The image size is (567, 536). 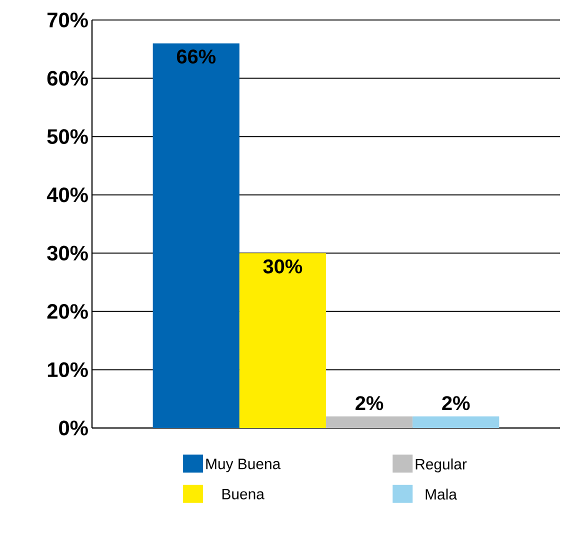 What do you see at coordinates (68, 370) in the screenshot?
I see `y-tick-label: 10%` at bounding box center [68, 370].